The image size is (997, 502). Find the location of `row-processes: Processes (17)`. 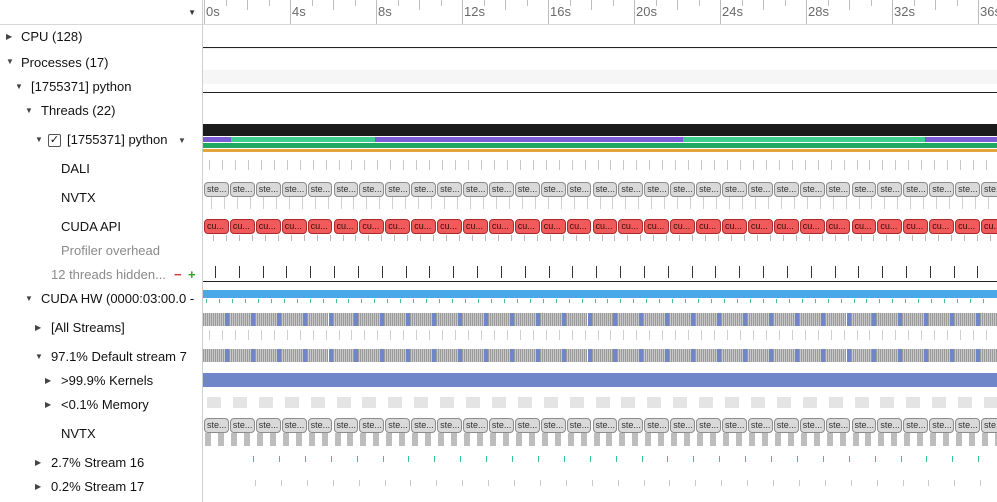

row-processes: Processes (17) is located at coordinates (65, 62).